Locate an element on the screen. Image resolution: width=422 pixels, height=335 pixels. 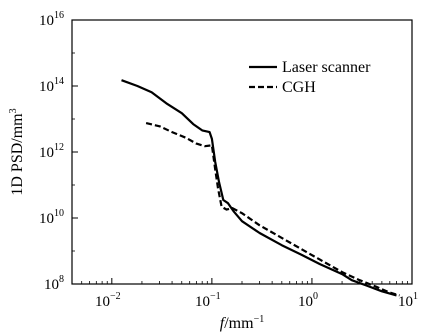
legend-label: CGH is located at coordinates (299, 87).